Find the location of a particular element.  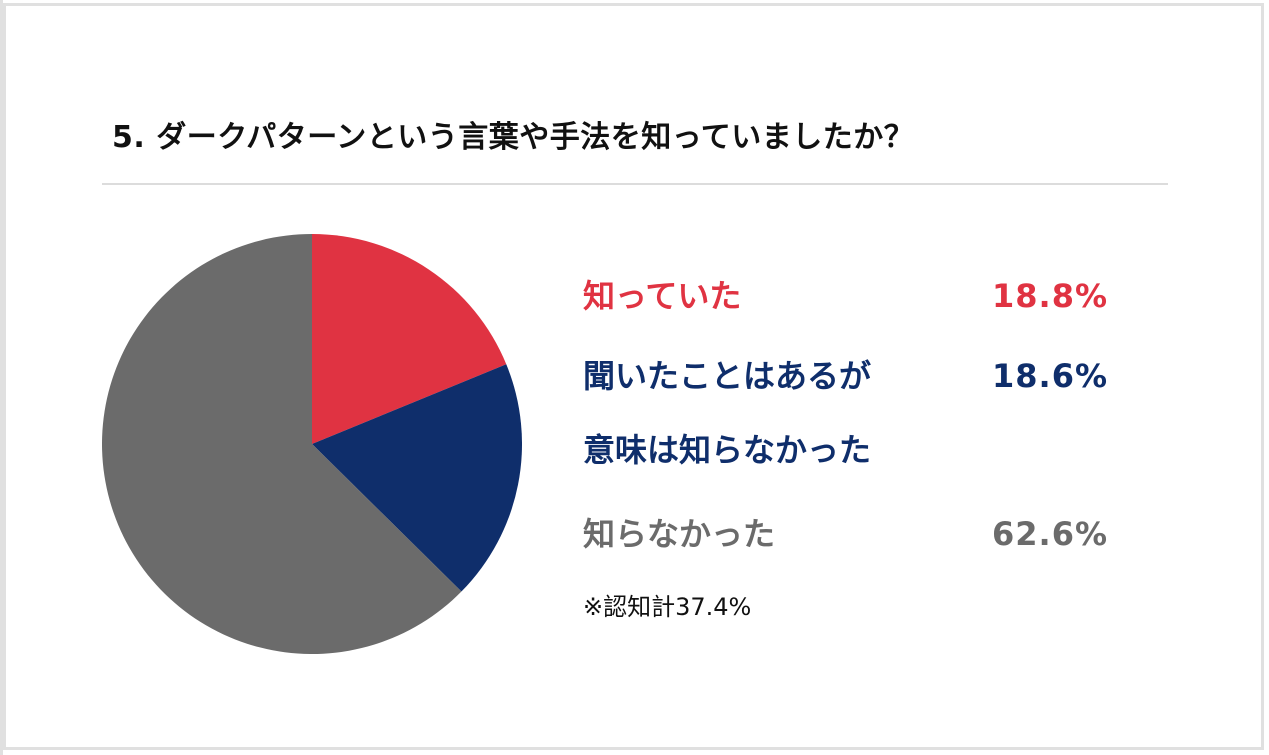

legend-label-heard-only-line1: 聞いたことはあるが is located at coordinates (727, 376).